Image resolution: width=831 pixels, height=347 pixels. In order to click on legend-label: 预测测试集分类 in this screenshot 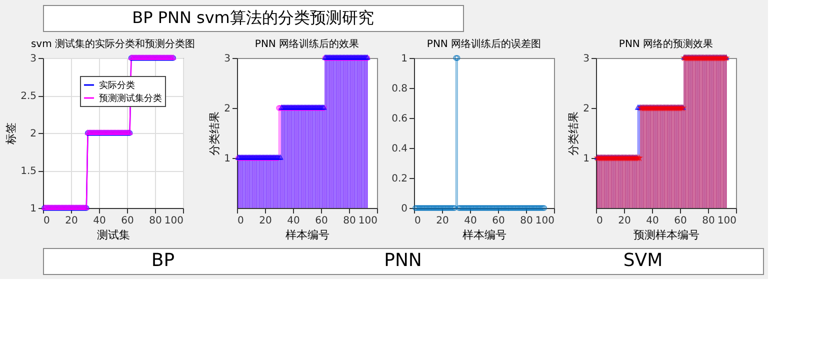, I will do `click(130, 98)`.